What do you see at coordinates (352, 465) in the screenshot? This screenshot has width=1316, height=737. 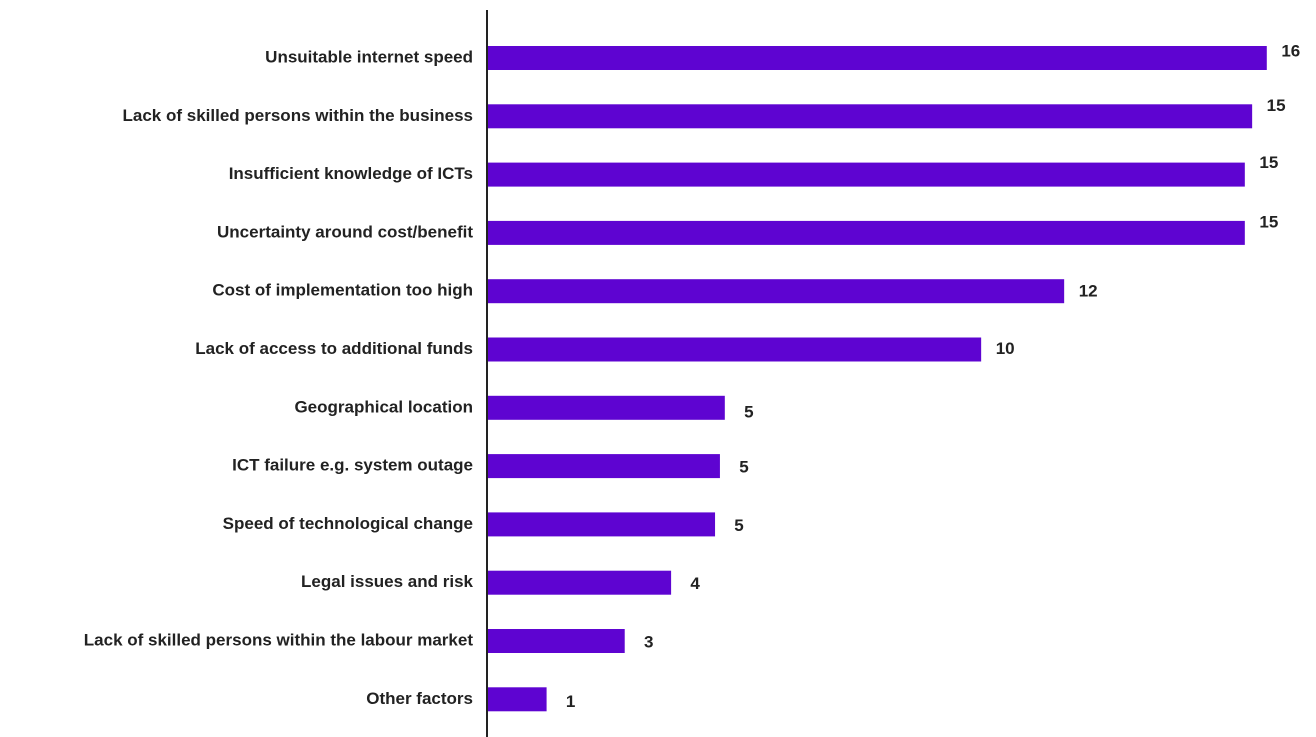 I see `category-label: ICT failure e.g. system outage` at bounding box center [352, 465].